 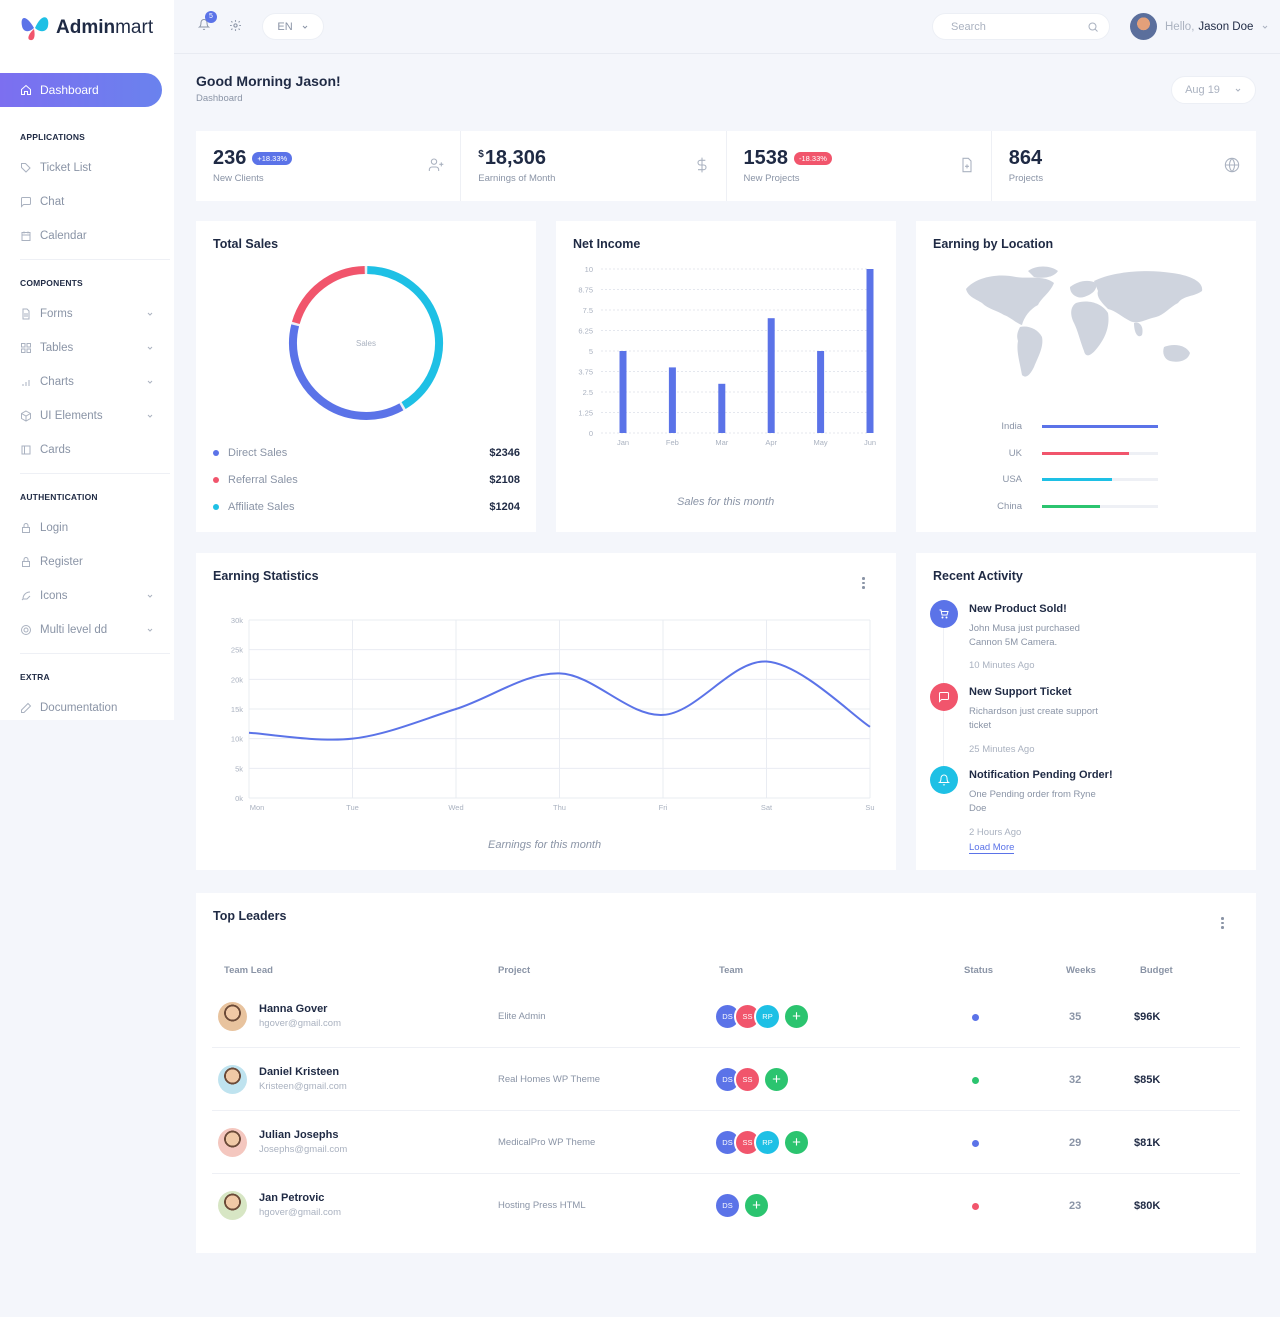 What do you see at coordinates (90, 168) in the screenshot?
I see `sidebar-item-ticket-list: Ticket List` at bounding box center [90, 168].